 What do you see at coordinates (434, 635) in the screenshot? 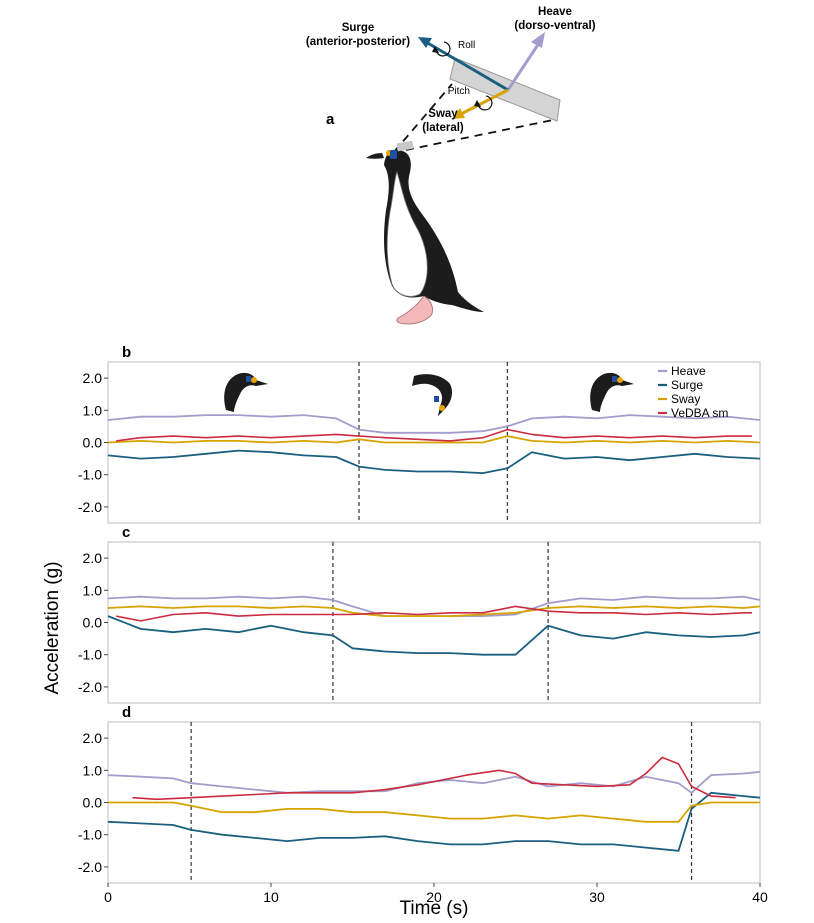
I see `series-line-surge-c` at bounding box center [434, 635].